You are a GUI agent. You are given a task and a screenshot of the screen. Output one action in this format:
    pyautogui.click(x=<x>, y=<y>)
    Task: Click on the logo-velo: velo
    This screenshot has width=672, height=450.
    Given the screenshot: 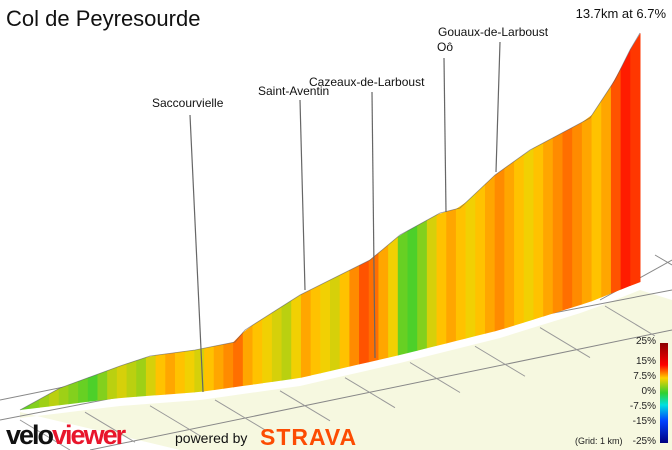 What is the action you would take?
    pyautogui.click(x=30, y=435)
    